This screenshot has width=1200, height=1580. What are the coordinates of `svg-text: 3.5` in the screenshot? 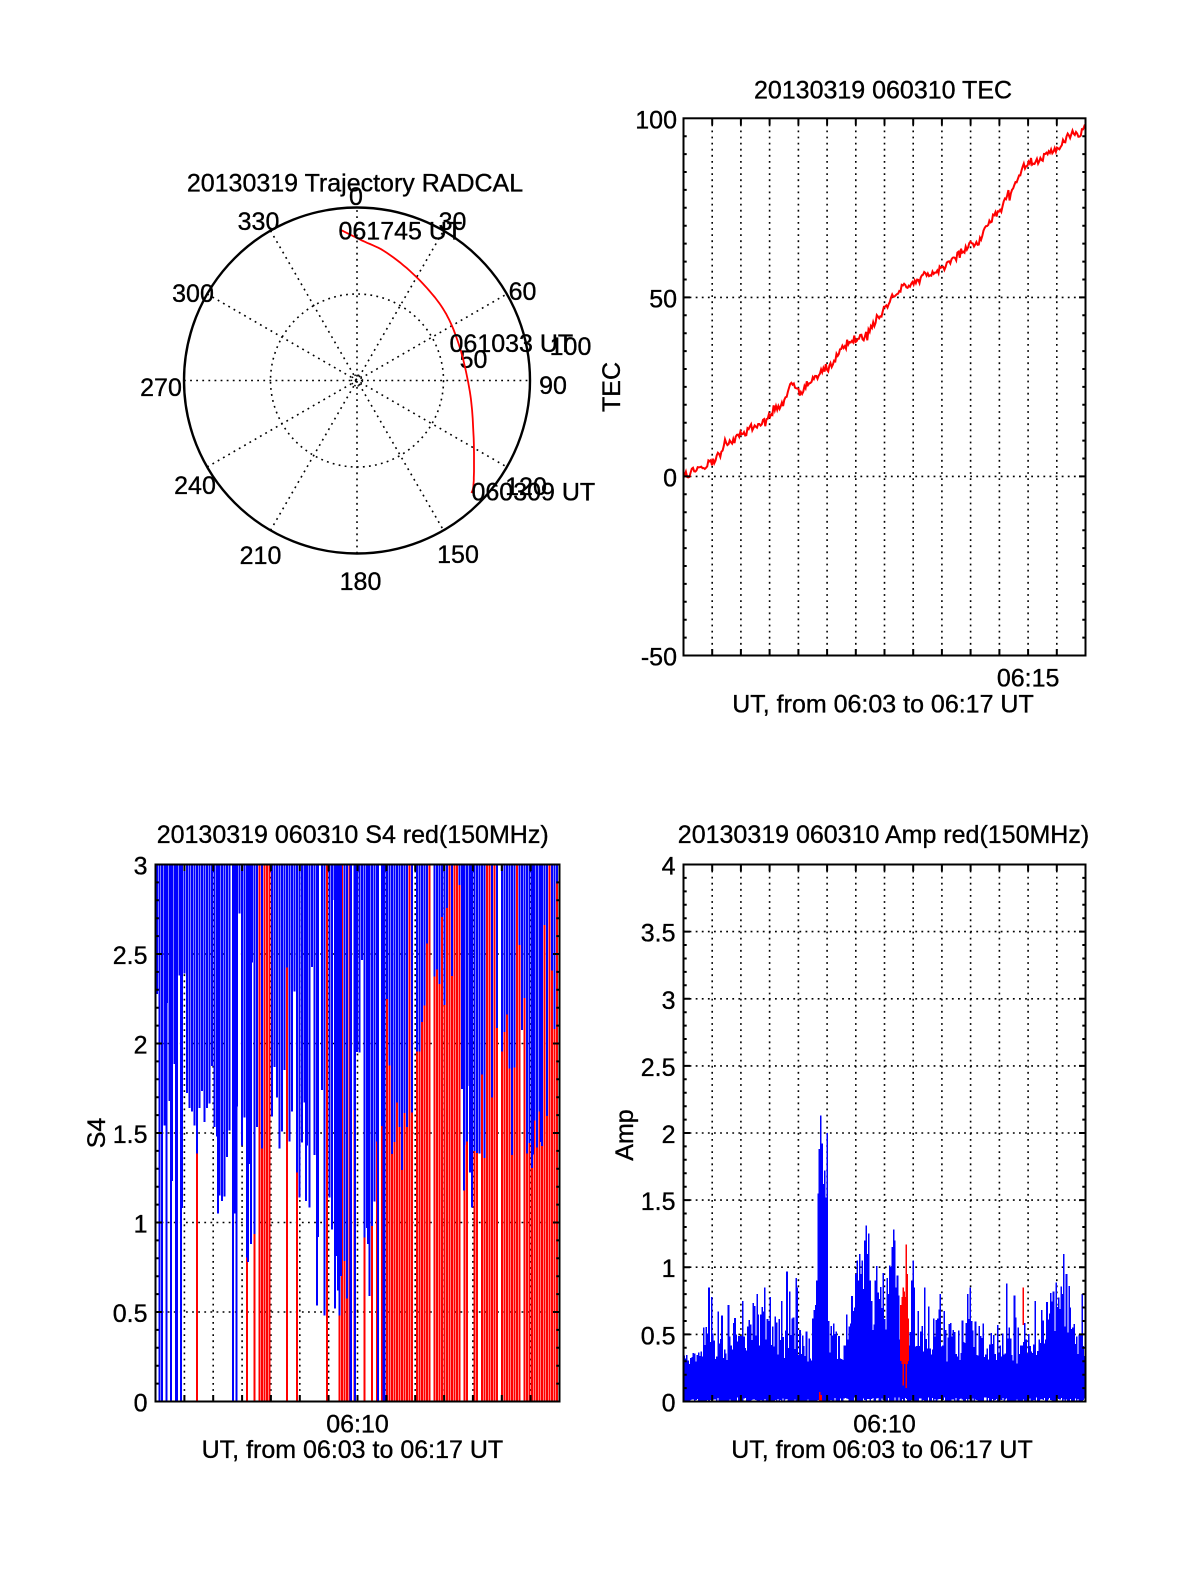 It's located at (658, 934).